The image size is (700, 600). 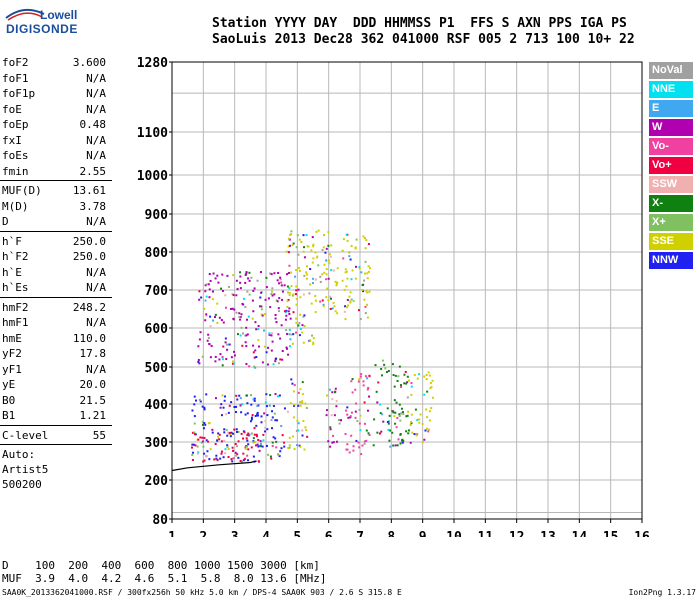 What do you see at coordinates (93, 353) in the screenshot?
I see `param-value: 17.8` at bounding box center [93, 353].